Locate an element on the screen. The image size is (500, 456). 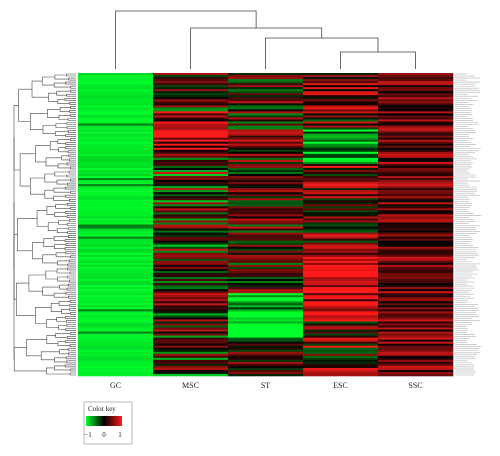
column-dendrogram is located at coordinates (265, 39).